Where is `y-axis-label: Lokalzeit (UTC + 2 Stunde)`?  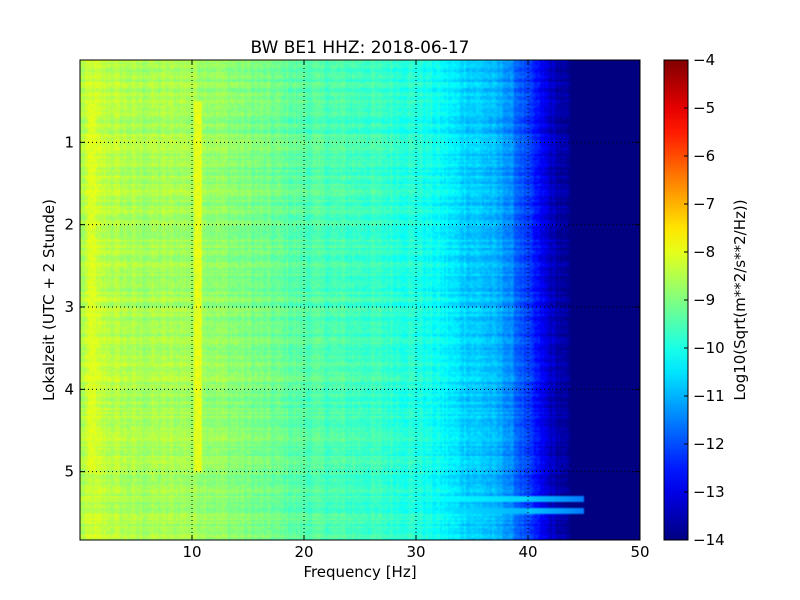
y-axis-label: Lokalzeit (UTC + 2 Stunde) is located at coordinates (49, 300).